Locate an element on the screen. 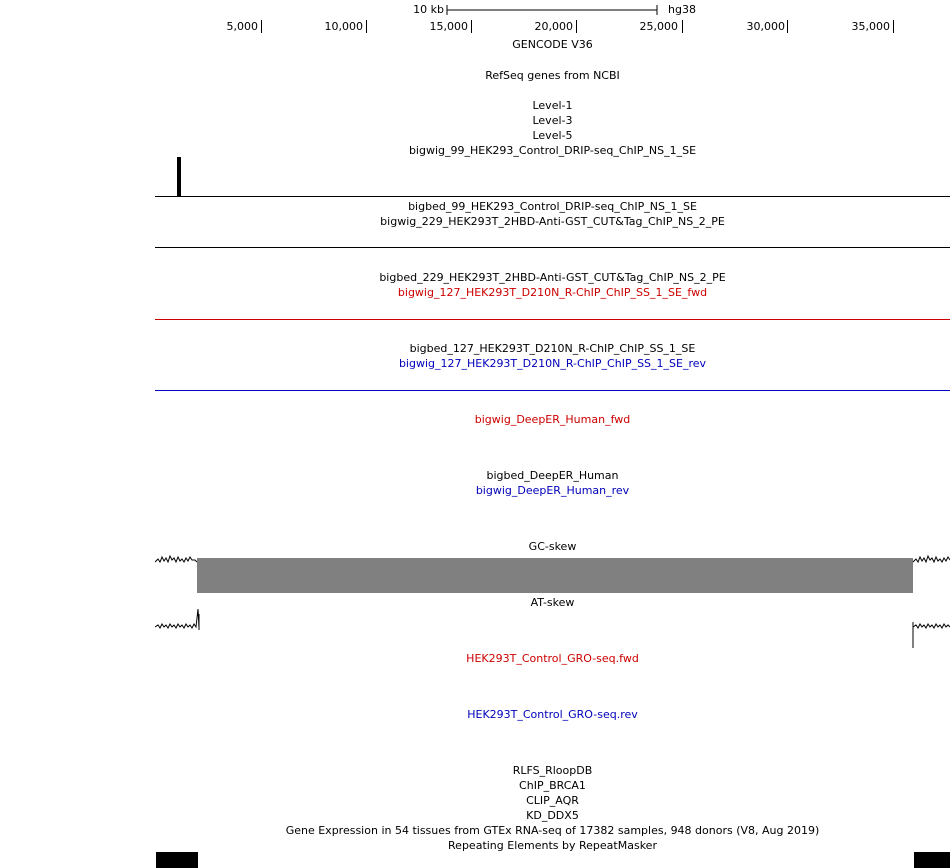 This screenshot has width=950, height=868. track-label-refseq: RefSeq genes from NCBI is located at coordinates (552, 75).